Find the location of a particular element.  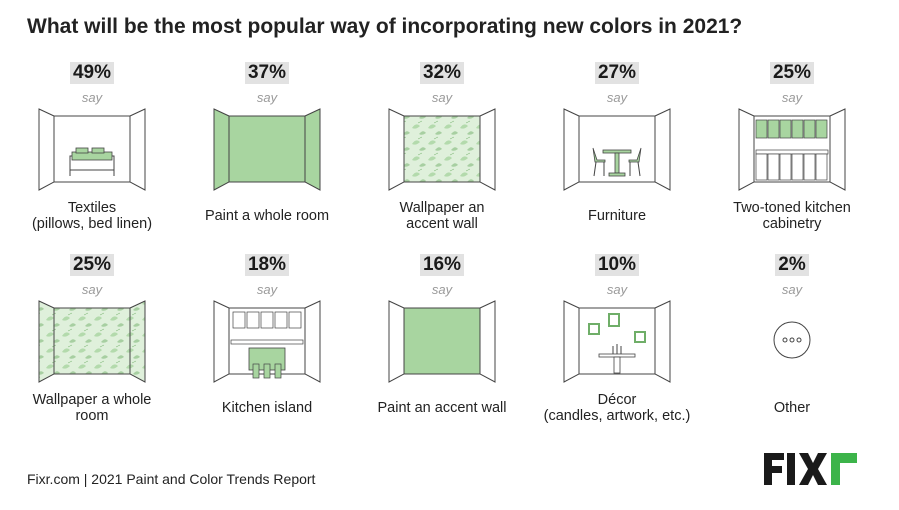

painted-room-icon is located at coordinates (267, 149).